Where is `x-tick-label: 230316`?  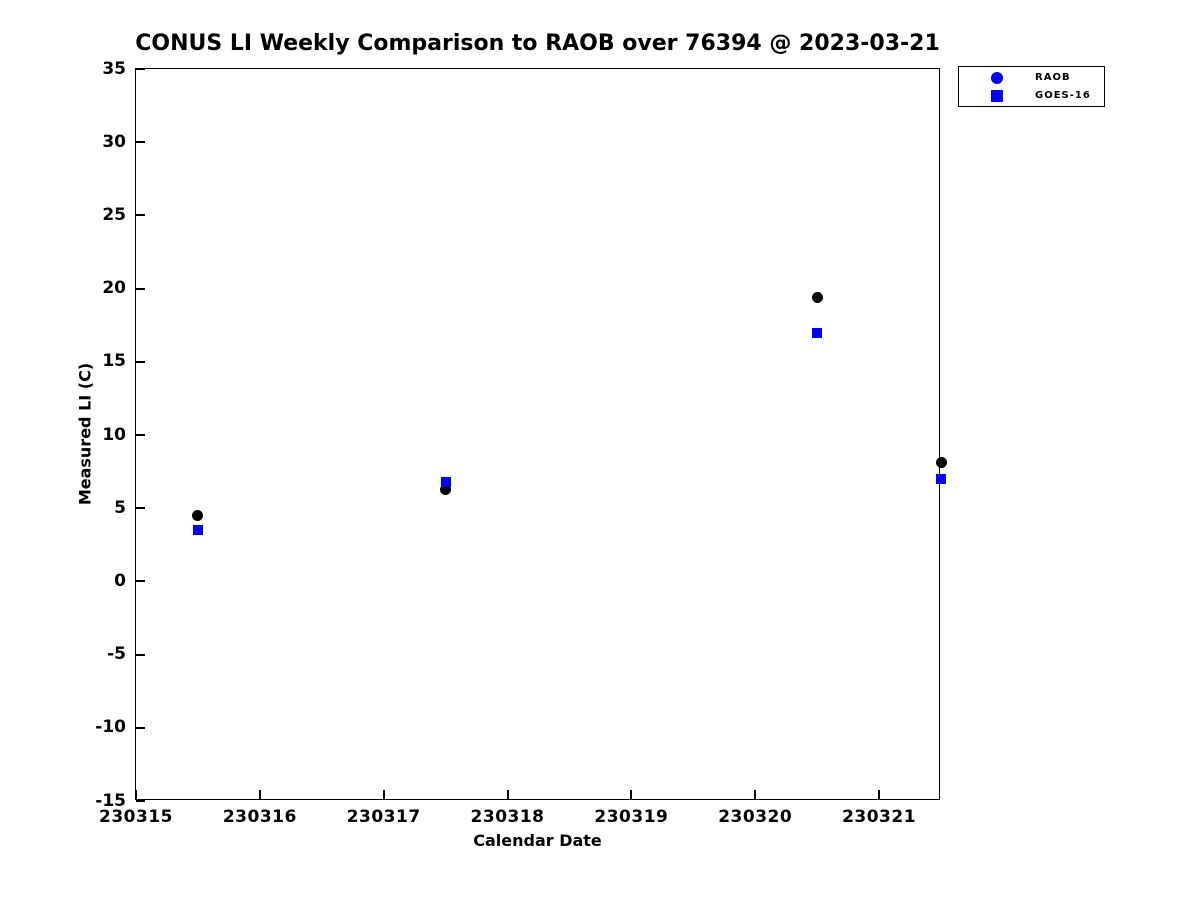 x-tick-label: 230316 is located at coordinates (259, 817).